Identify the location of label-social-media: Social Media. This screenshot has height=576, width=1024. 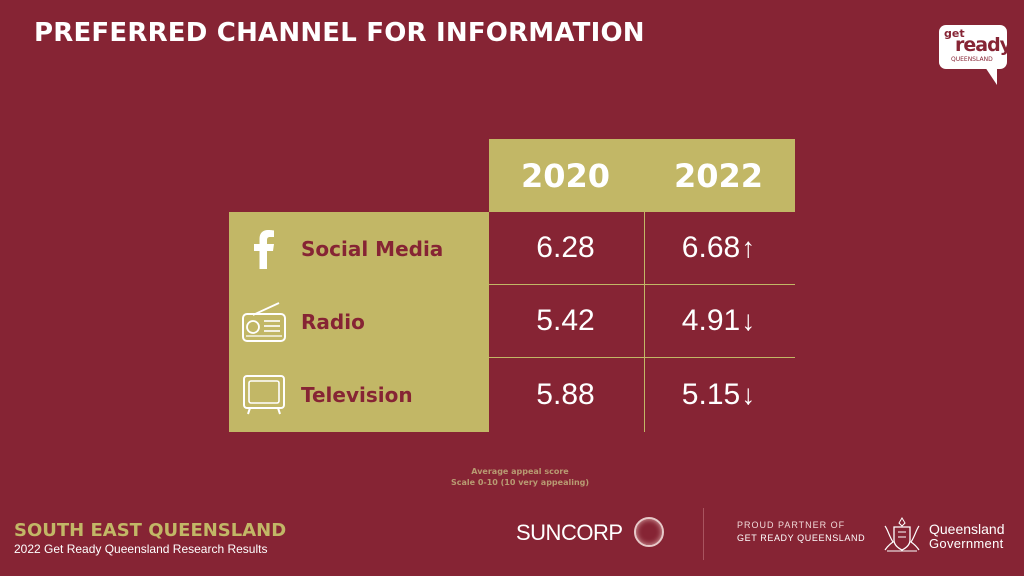
(372, 248).